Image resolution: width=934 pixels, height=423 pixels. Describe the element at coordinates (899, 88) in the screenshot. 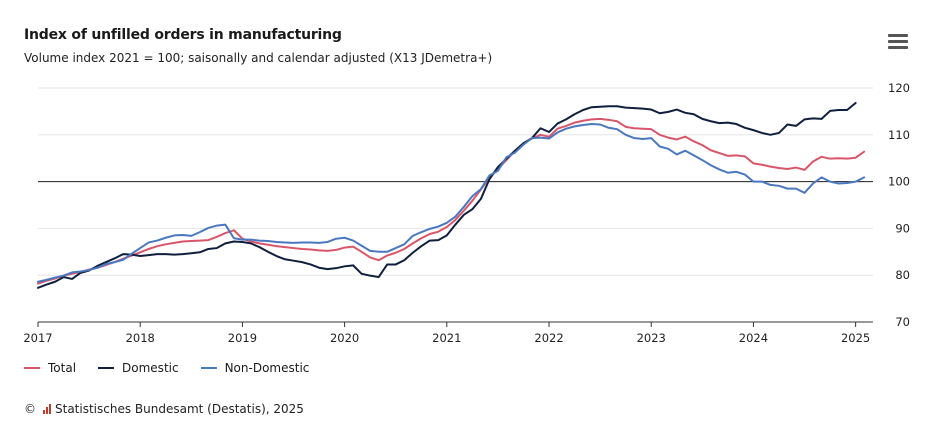

I see `y-tick-label-120: 120` at that location.